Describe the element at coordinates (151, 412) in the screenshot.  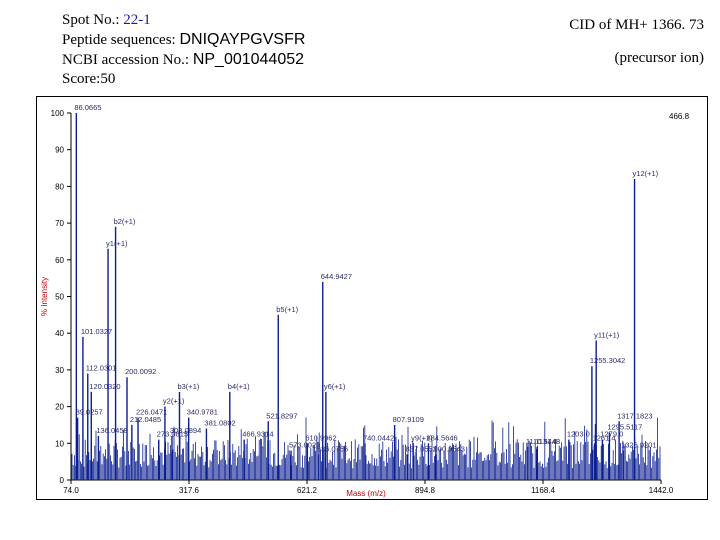
I see `peak-label: 226.0471` at that location.